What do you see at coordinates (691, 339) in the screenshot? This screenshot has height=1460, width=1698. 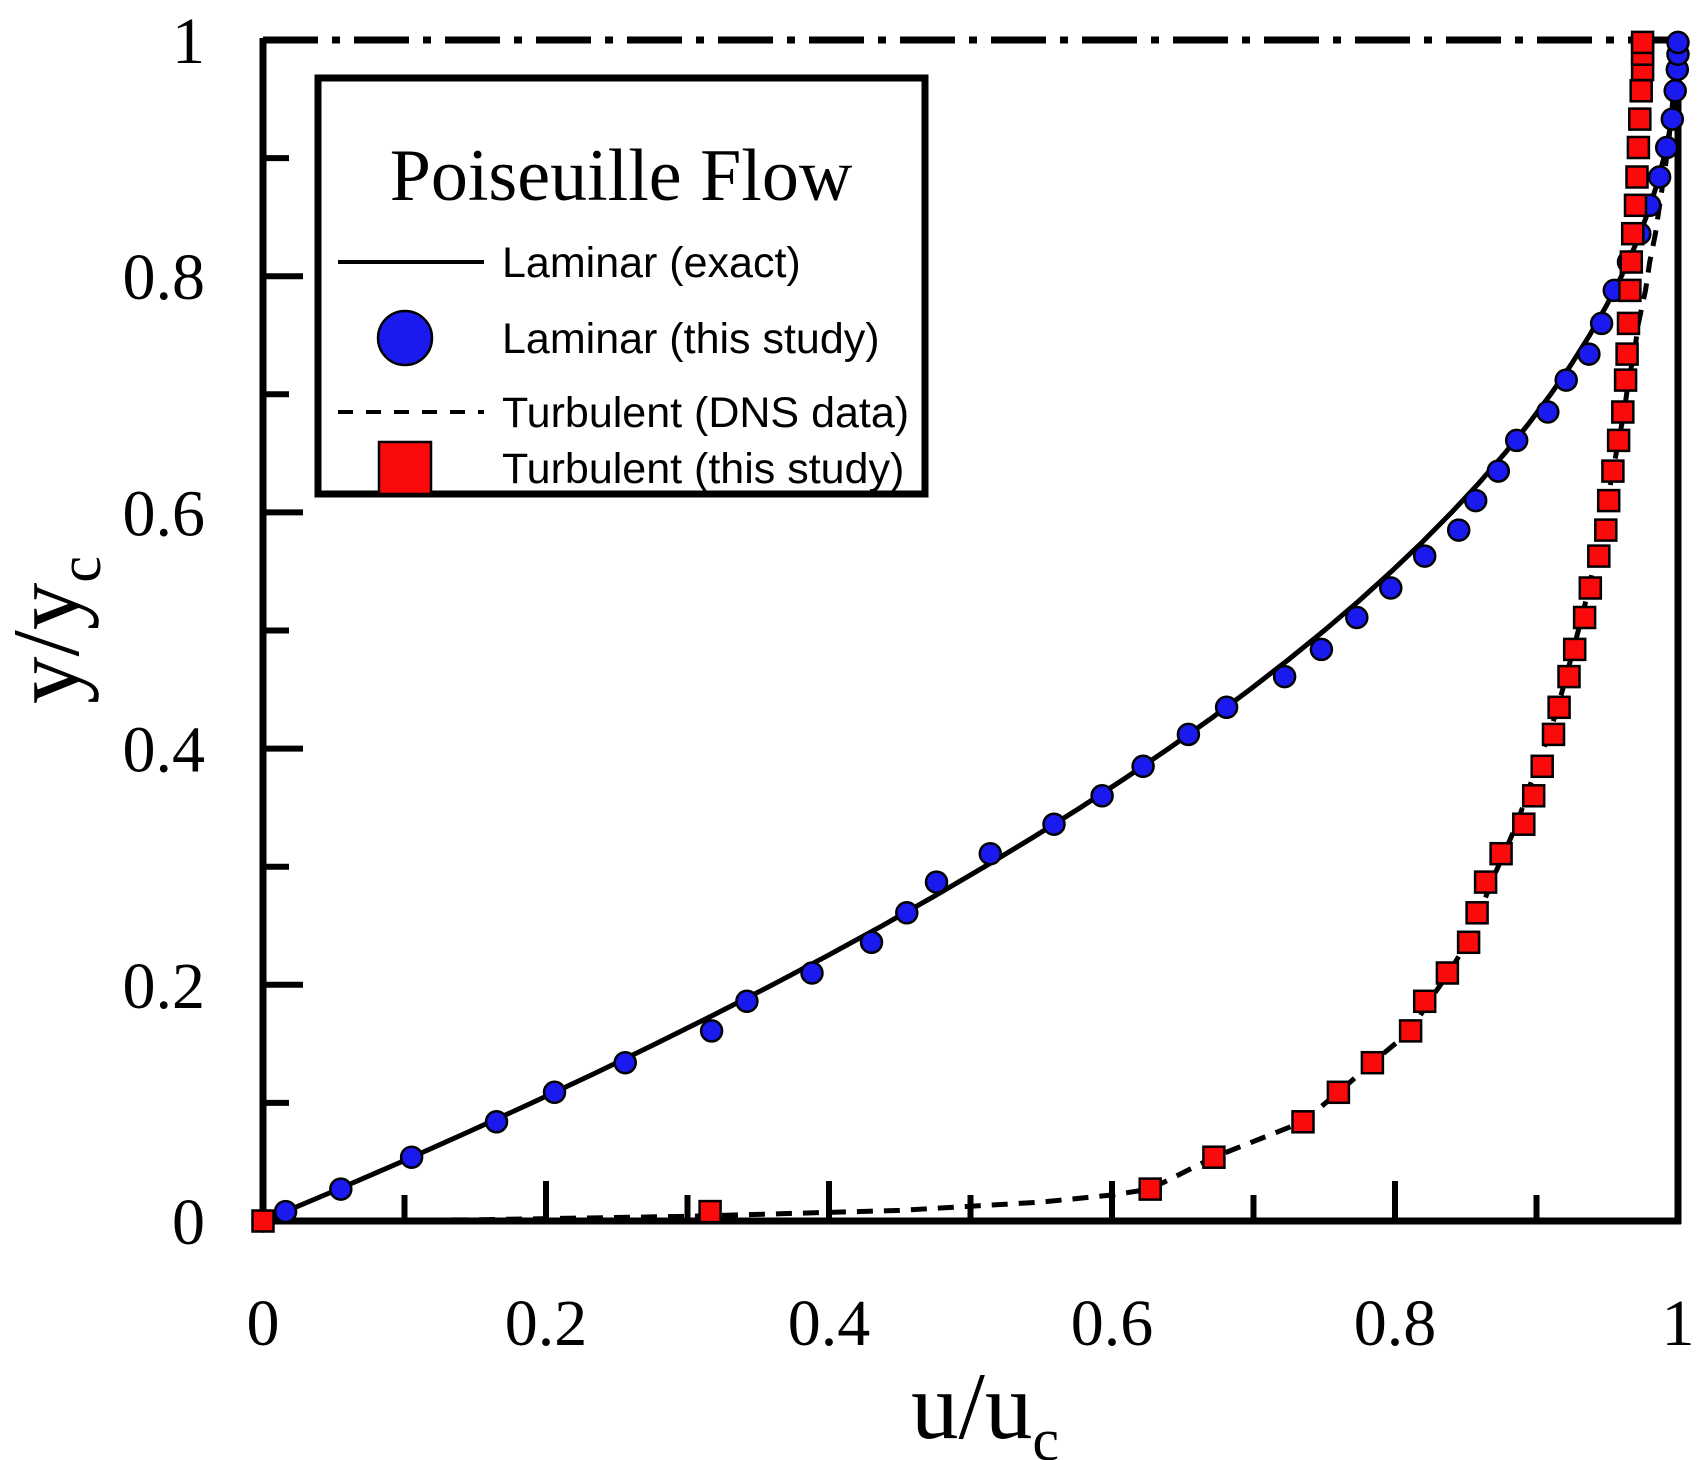 I see `legend-label: Laminar (this study)` at bounding box center [691, 339].